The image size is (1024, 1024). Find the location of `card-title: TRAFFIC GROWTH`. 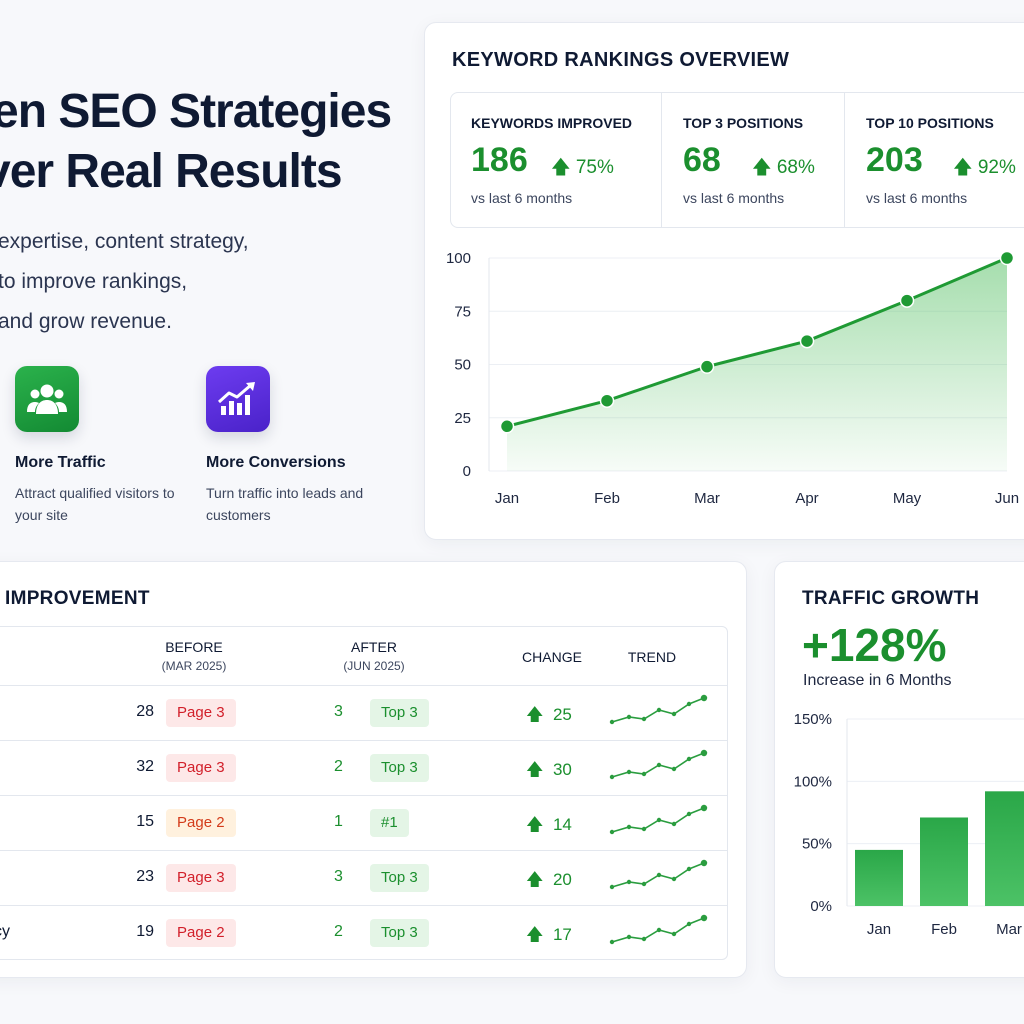

card-title: TRAFFIC GROWTH is located at coordinates (891, 598).